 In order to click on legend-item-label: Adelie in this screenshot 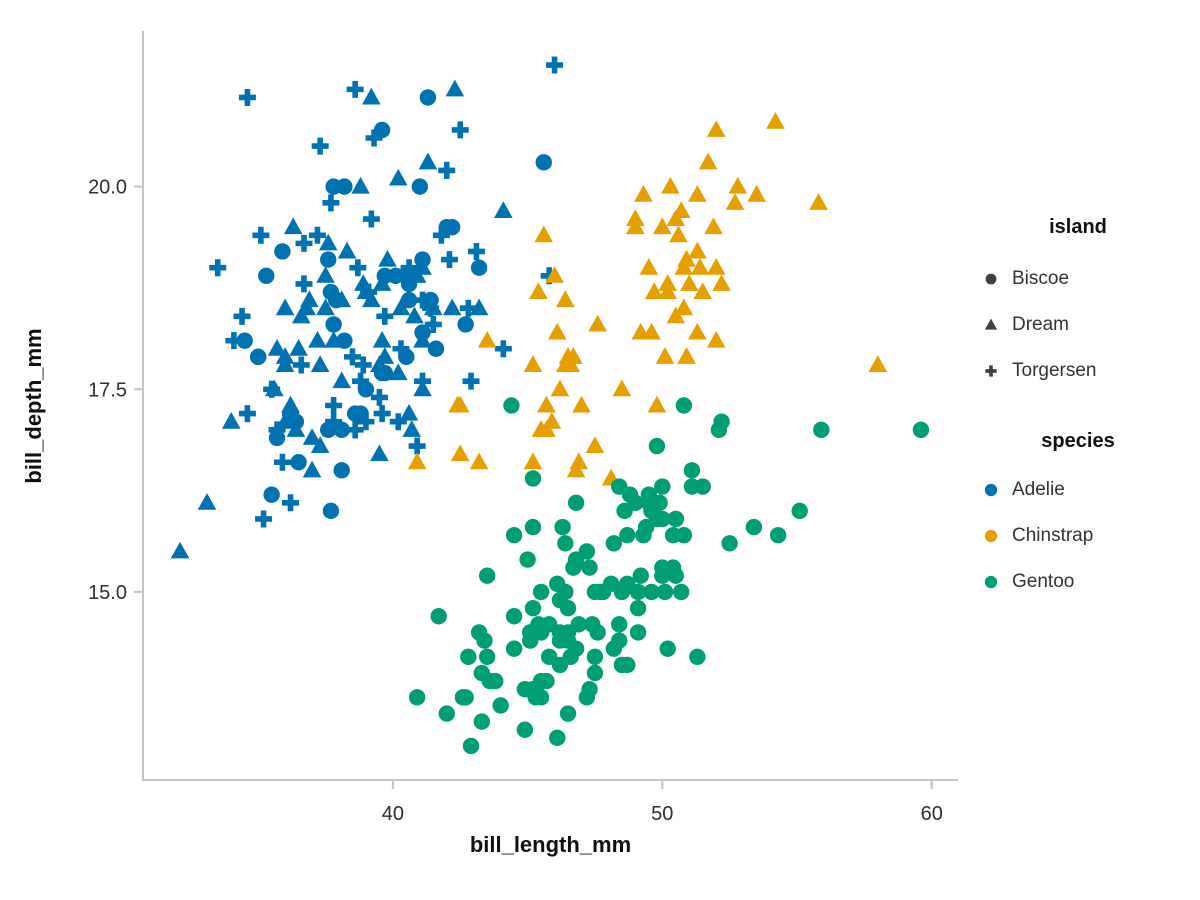, I will do `click(1038, 489)`.